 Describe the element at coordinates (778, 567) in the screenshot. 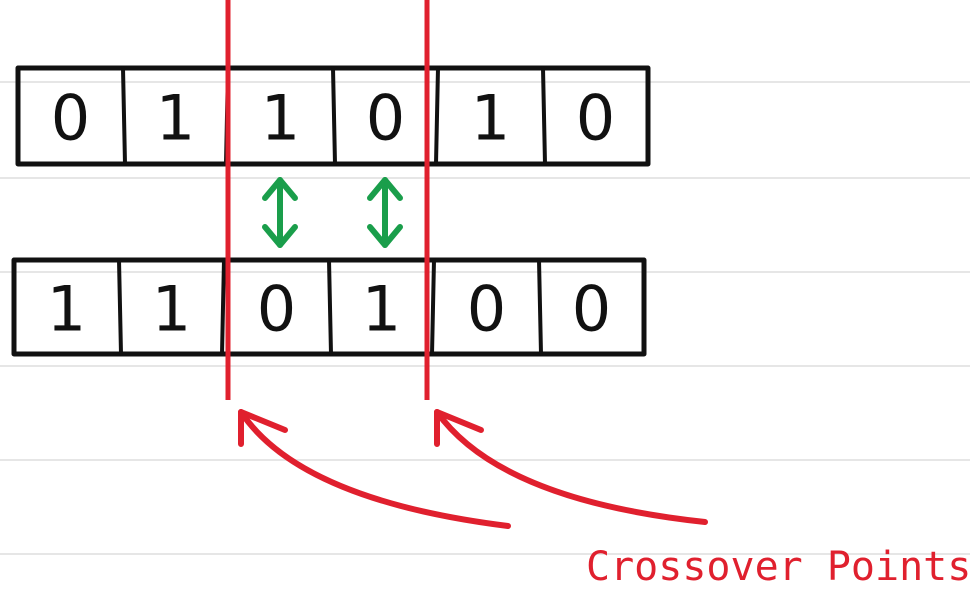

I see `crossover-points-label: Crossover Points` at that location.